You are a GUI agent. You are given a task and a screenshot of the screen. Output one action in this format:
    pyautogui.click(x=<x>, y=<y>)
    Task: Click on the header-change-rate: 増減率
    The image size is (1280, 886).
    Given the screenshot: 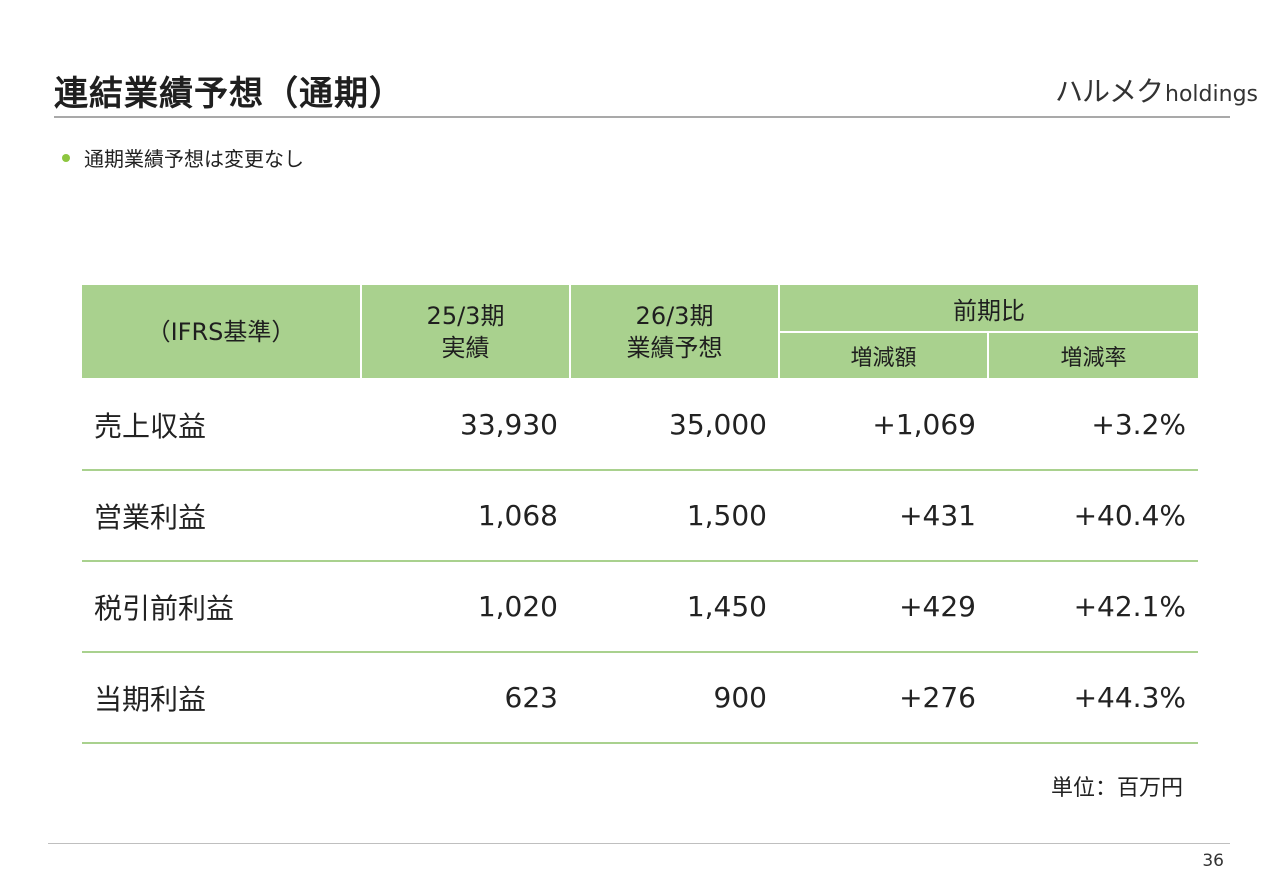 What is the action you would take?
    pyautogui.click(x=1093, y=356)
    